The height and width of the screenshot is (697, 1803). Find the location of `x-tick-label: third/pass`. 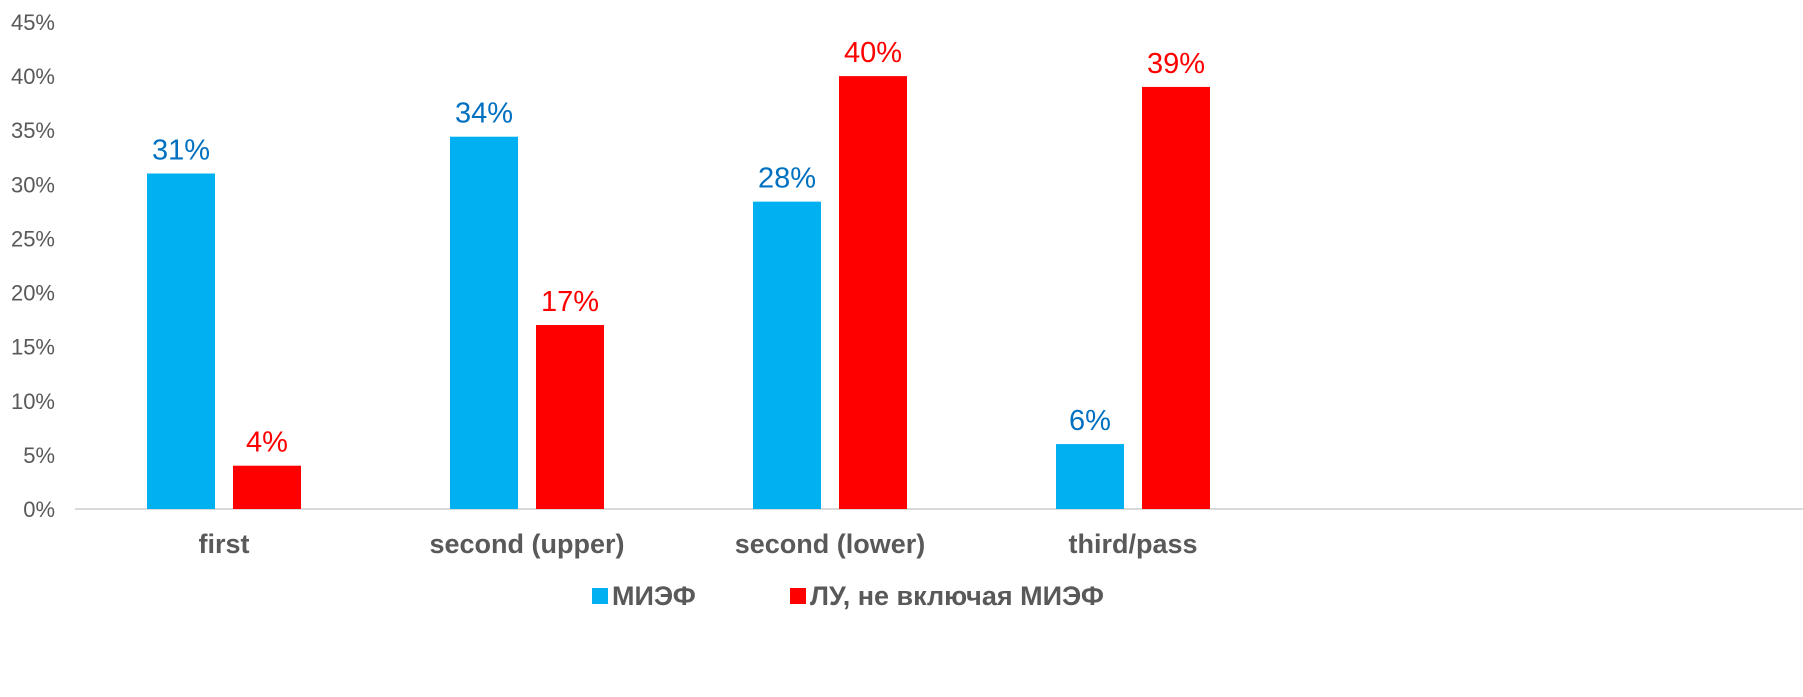

x-tick-label: third/pass is located at coordinates (1132, 544).